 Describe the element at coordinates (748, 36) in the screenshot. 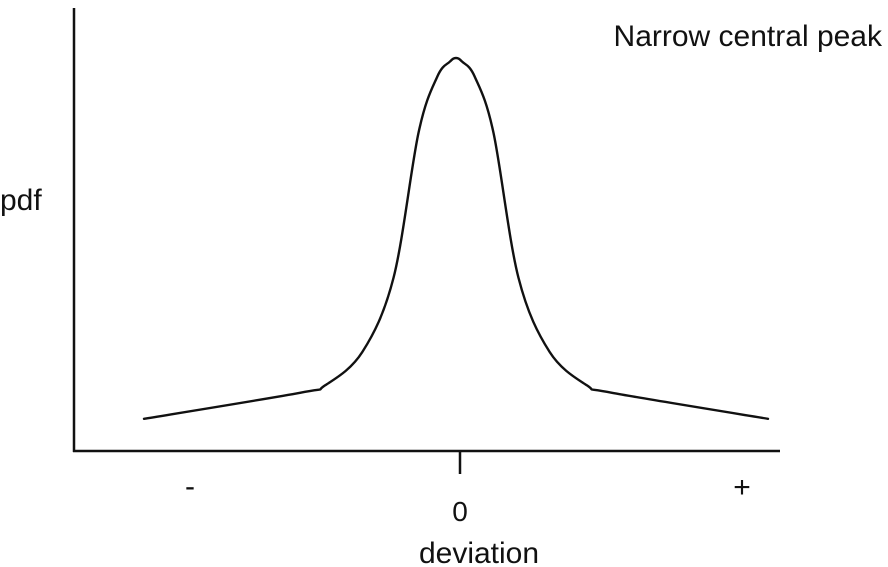

I see `chart-title: Narrow central peak` at that location.